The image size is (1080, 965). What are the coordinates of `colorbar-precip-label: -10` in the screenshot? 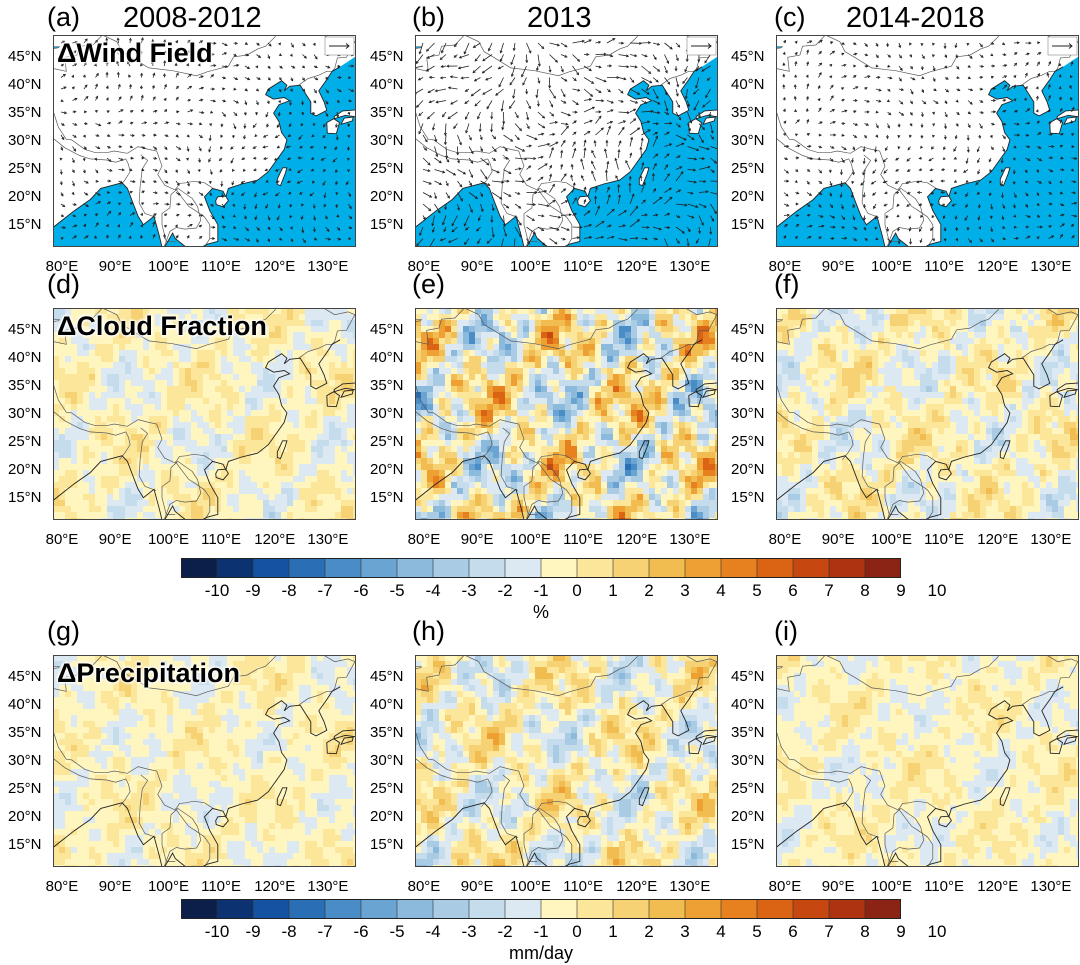 It's located at (217, 931).